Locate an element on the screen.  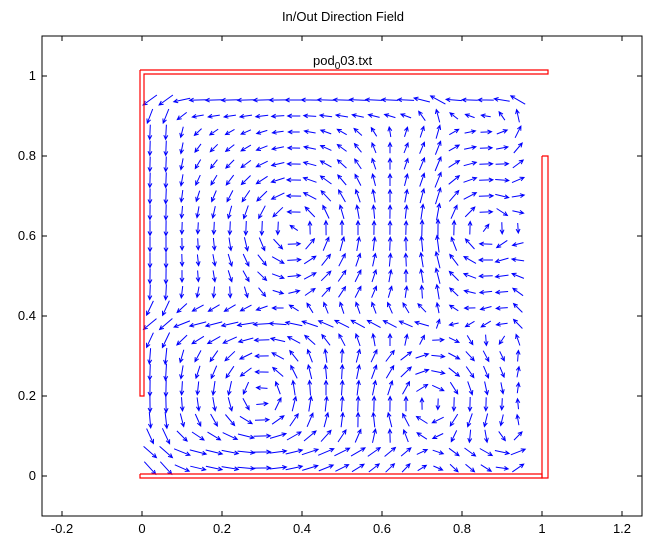
x-tick-label: 0.2 is located at coordinates (222, 528).